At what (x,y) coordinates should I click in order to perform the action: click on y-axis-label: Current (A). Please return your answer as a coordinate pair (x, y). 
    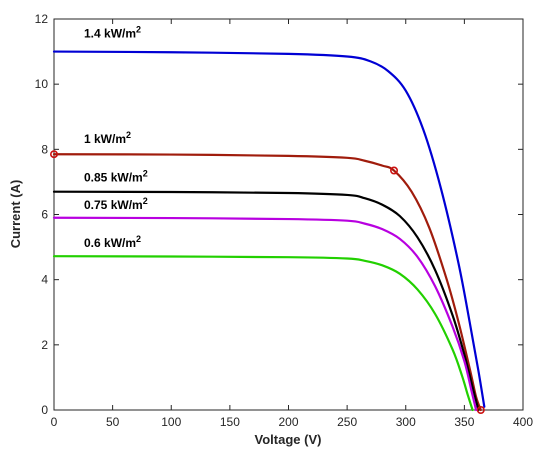
    Looking at the image, I should click on (15, 214).